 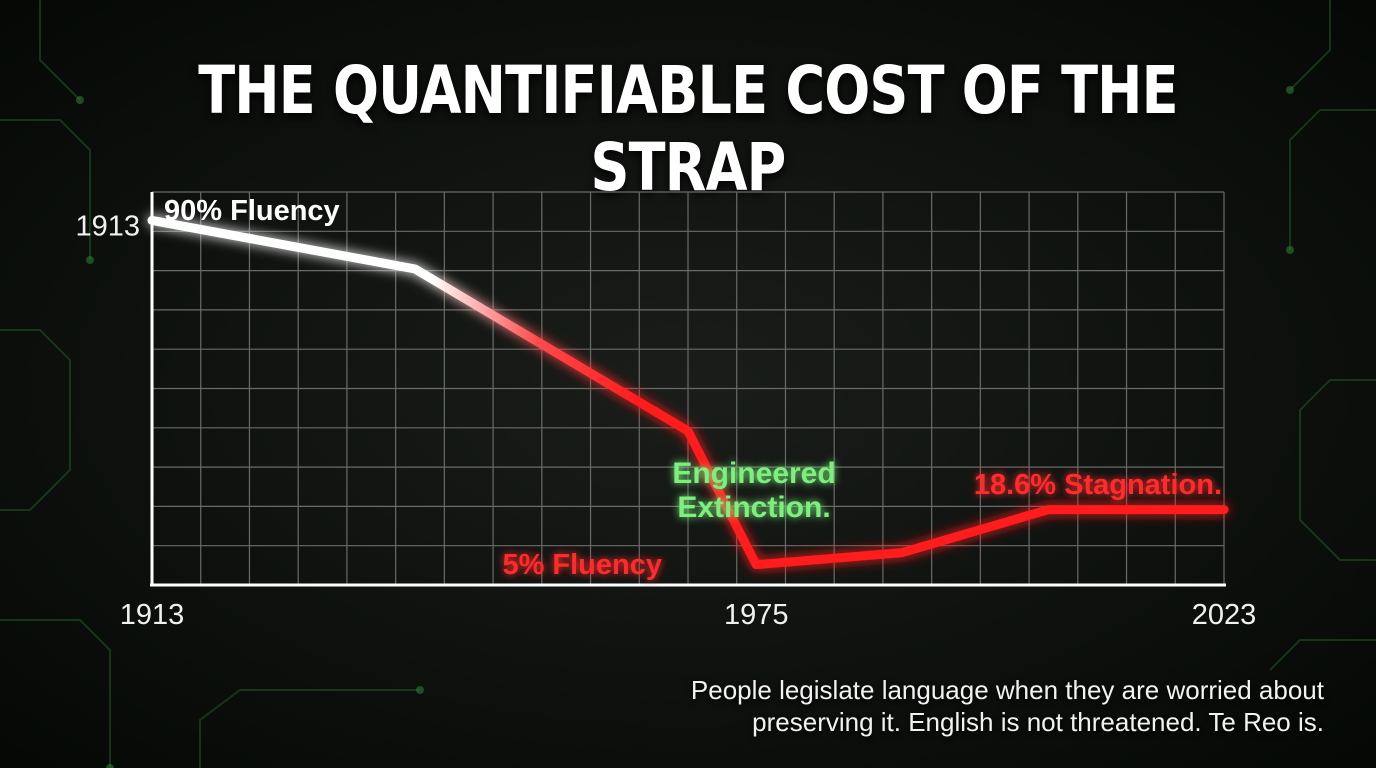 What do you see at coordinates (1224, 615) in the screenshot?
I see `x-tick-label: 2023` at bounding box center [1224, 615].